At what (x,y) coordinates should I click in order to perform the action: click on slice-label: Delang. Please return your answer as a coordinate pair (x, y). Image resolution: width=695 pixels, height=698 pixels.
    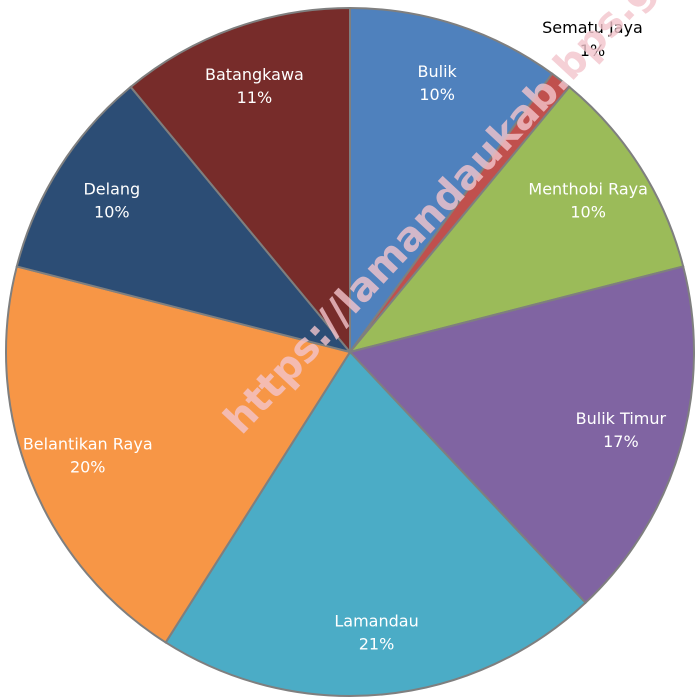
    Looking at the image, I should click on (111, 188).